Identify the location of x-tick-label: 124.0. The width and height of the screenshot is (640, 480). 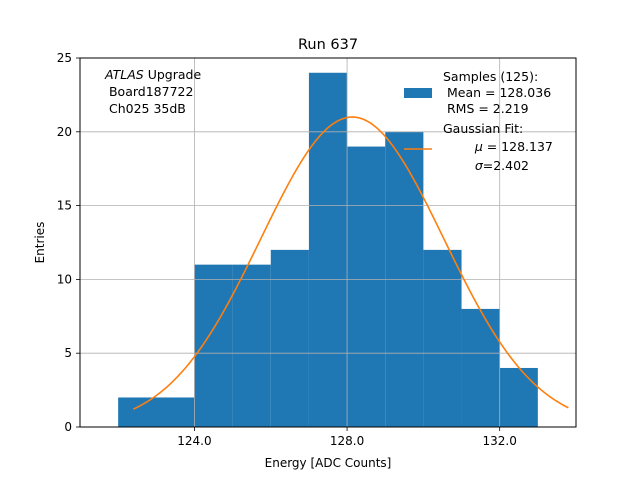
(194, 441).